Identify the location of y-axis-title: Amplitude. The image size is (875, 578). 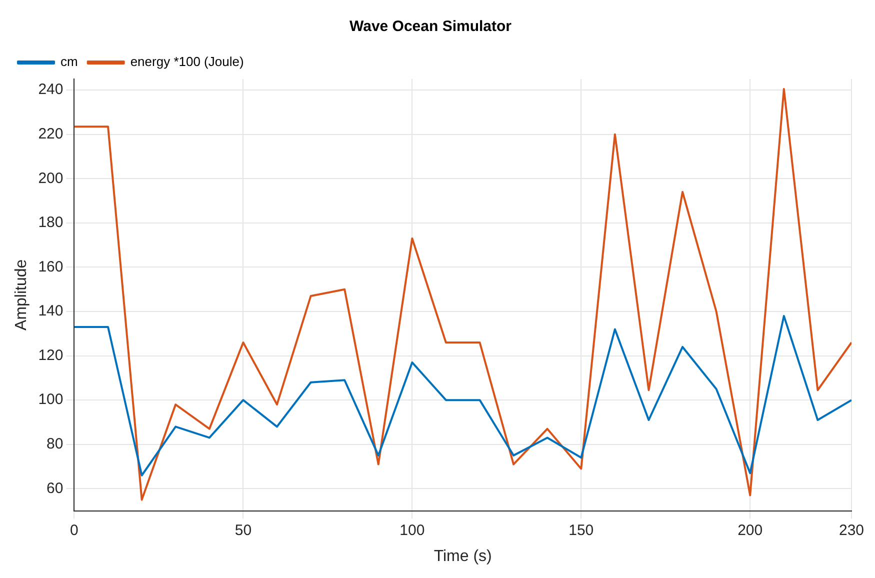
(21, 294).